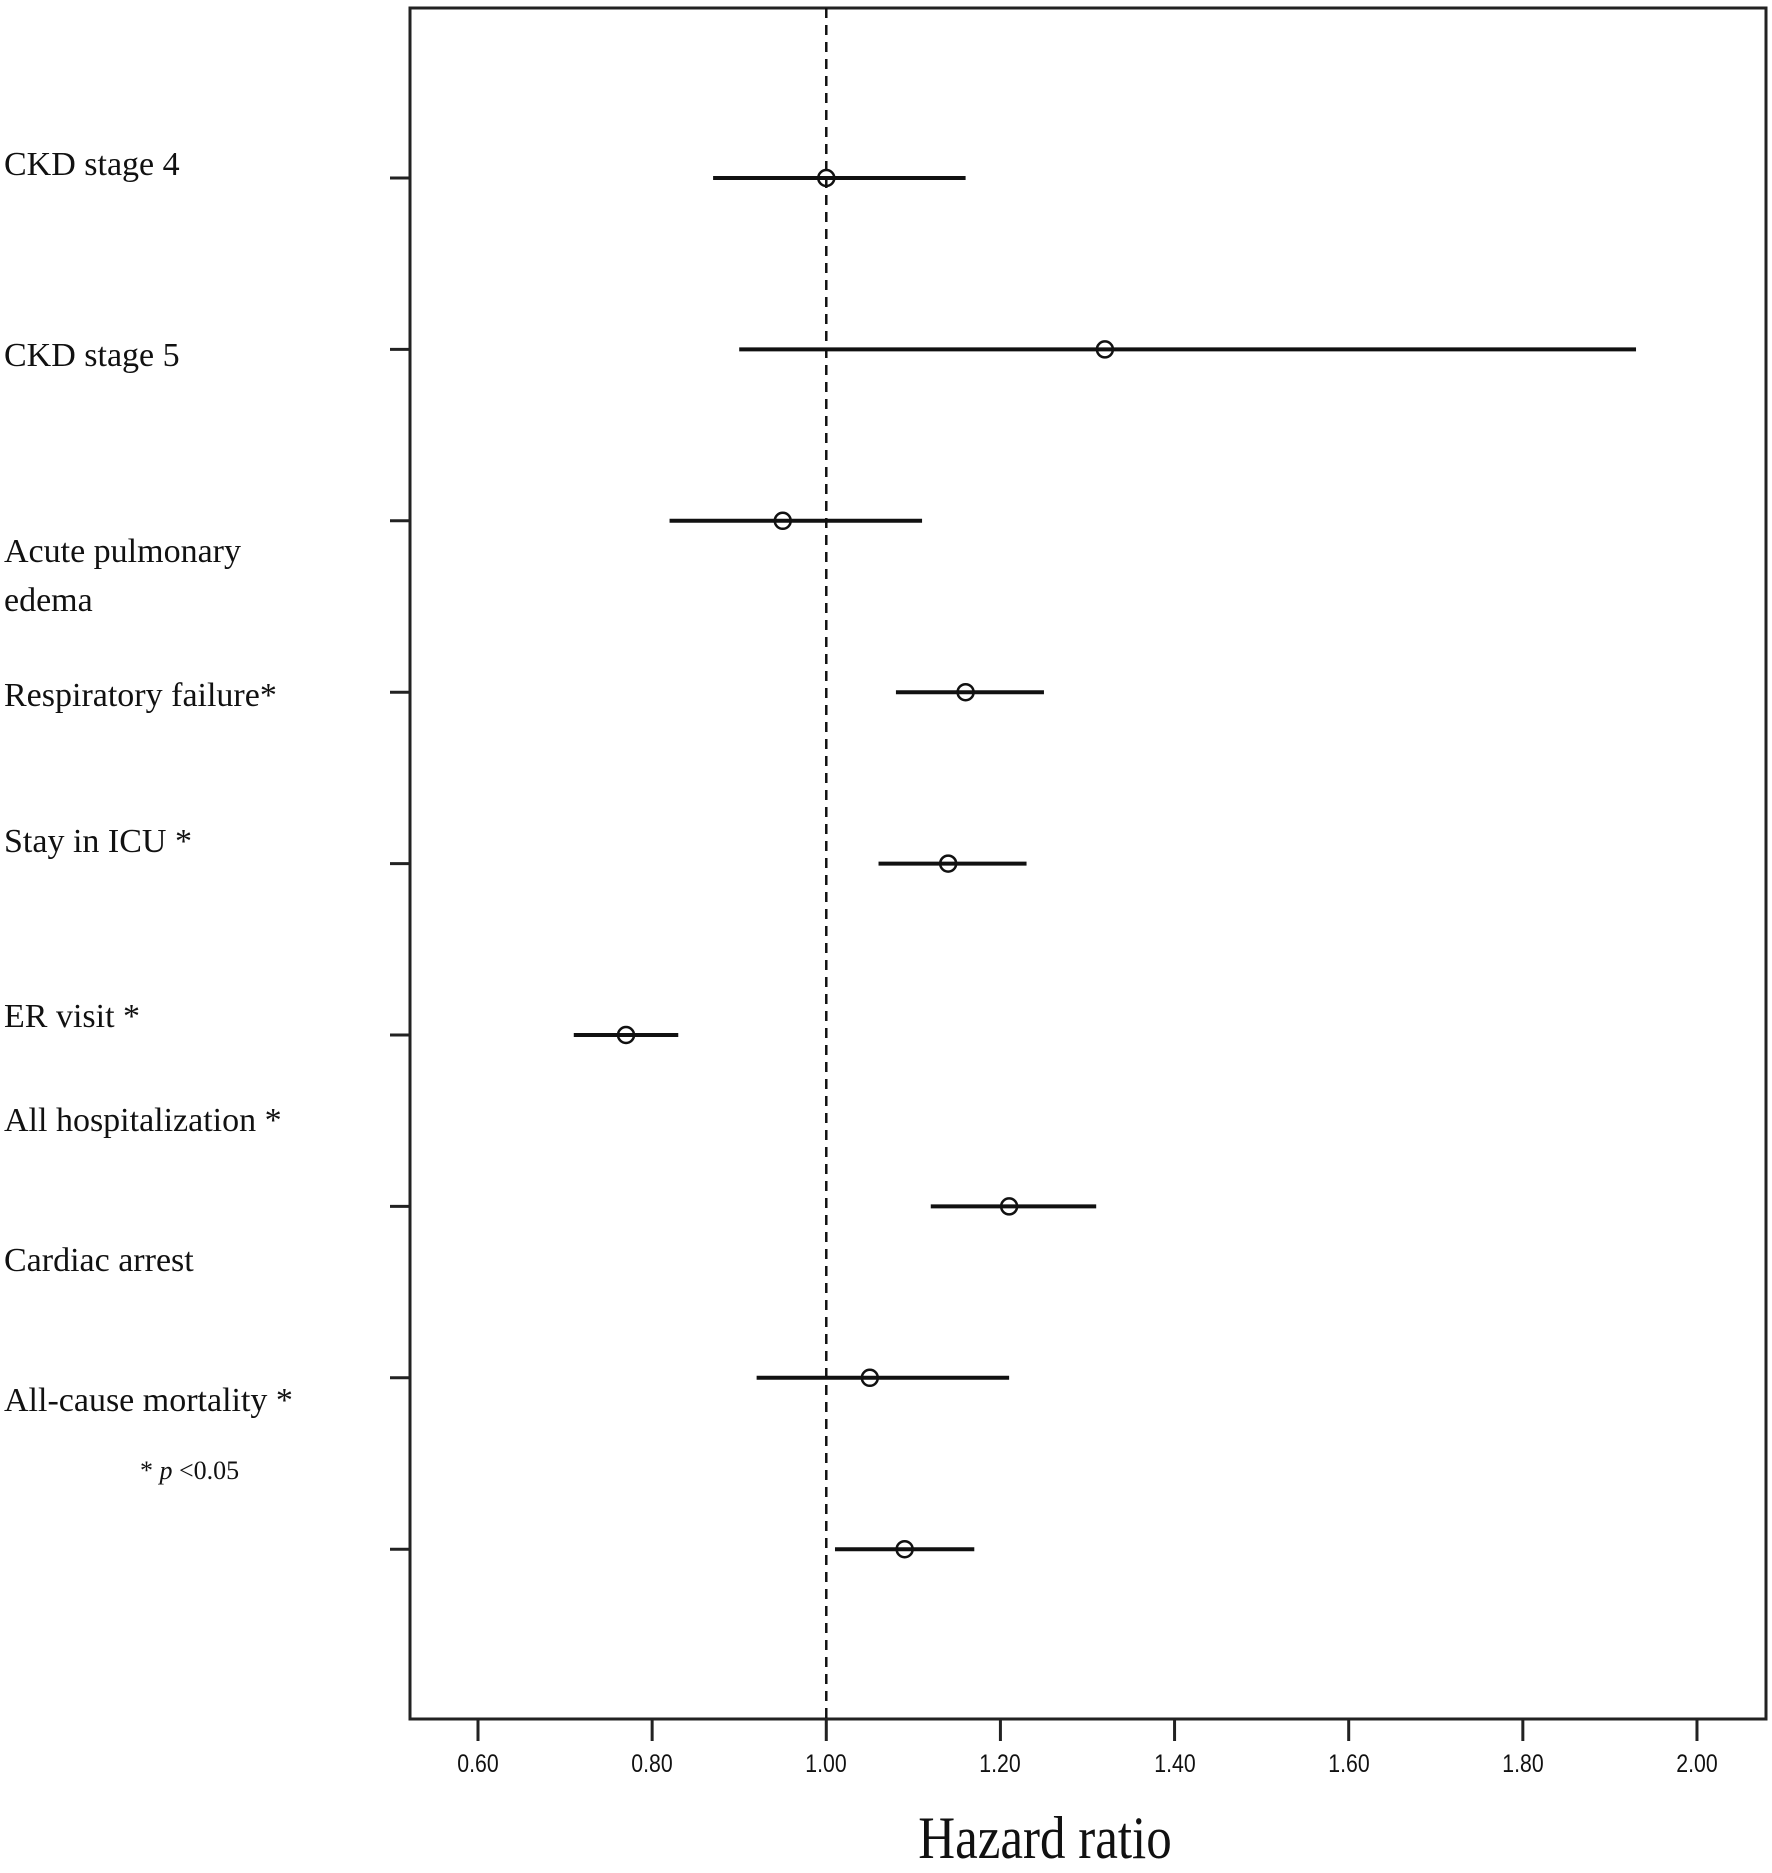 This screenshot has width=1772, height=1873. I want to click on x-tick-label: 1.80, so click(1523, 1764).